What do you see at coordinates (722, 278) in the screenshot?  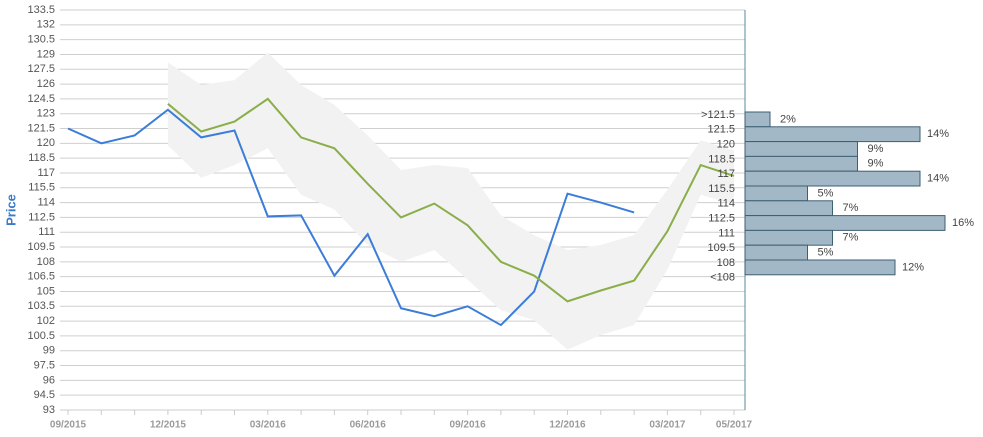 I see `bin-label: <108` at bounding box center [722, 278].